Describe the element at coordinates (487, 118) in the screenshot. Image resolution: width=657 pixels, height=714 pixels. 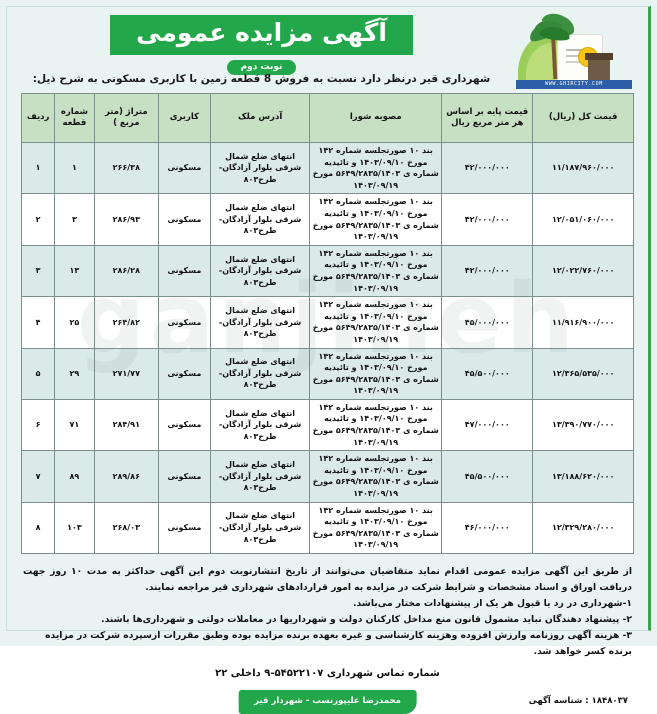
I see `column-header-base-price: قیمت پایه بر اساس هر متر مربع ریال` at that location.